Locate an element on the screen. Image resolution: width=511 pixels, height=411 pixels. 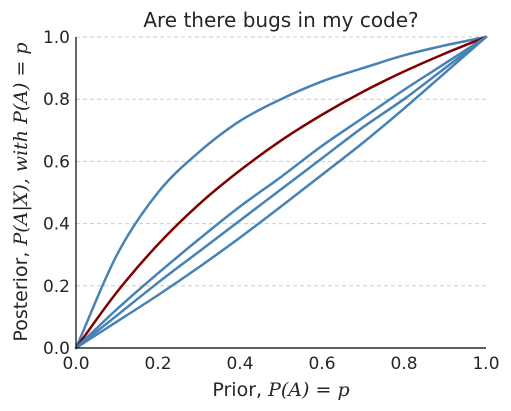
x-tick-label: 0.0 is located at coordinates (75, 364).